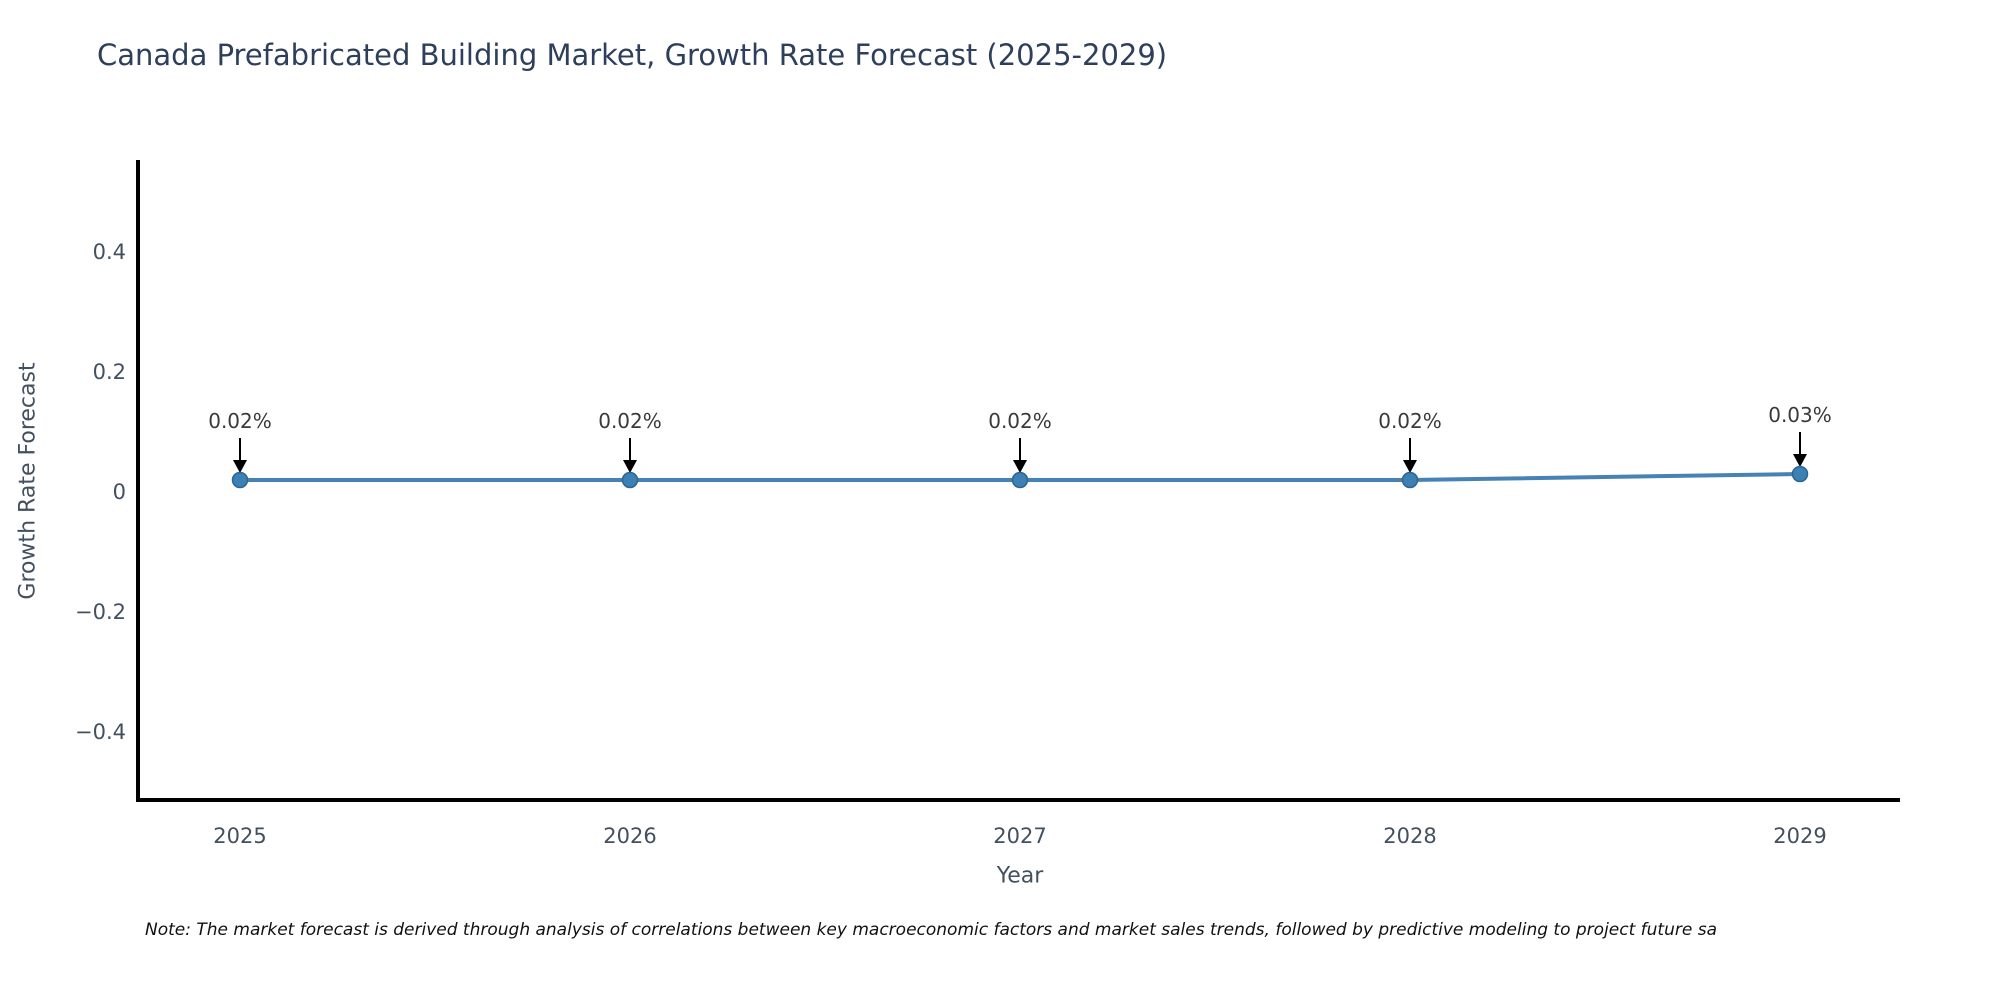 This screenshot has width=2000, height=1000. Describe the element at coordinates (629, 836) in the screenshot. I see `x-tick-label: 2026` at that location.